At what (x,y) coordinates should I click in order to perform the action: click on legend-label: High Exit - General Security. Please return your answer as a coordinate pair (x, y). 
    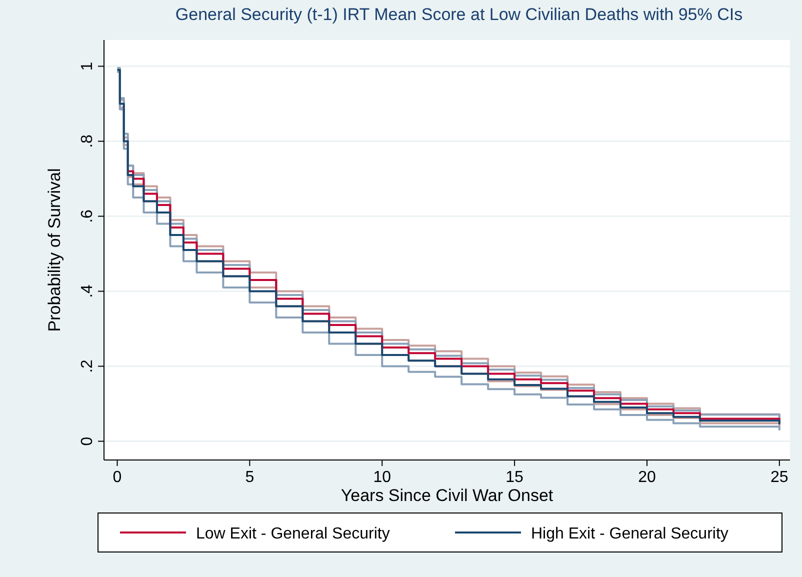
    Looking at the image, I should click on (629, 534).